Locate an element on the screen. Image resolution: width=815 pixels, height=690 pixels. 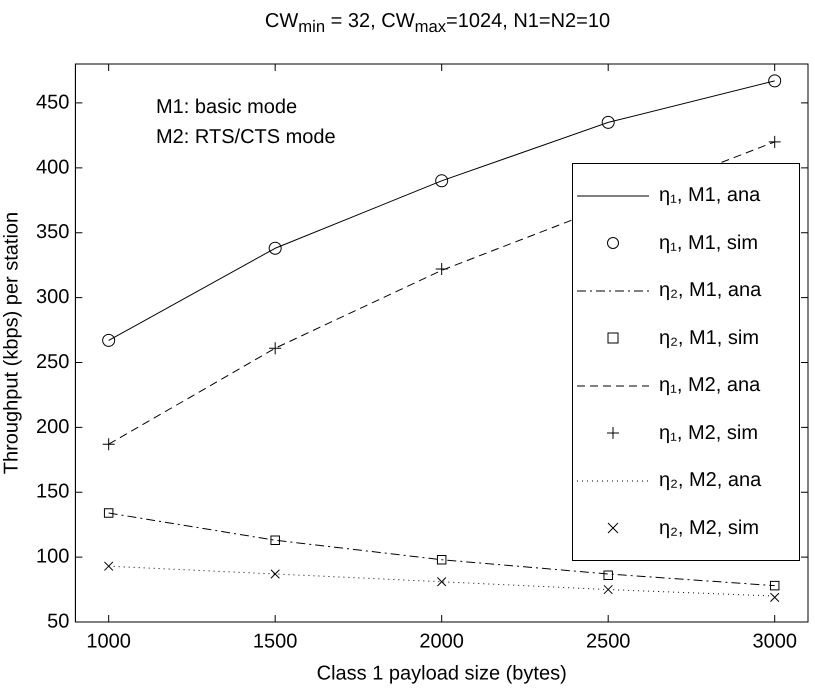
x-tick-label: 3000 is located at coordinates (774, 641).